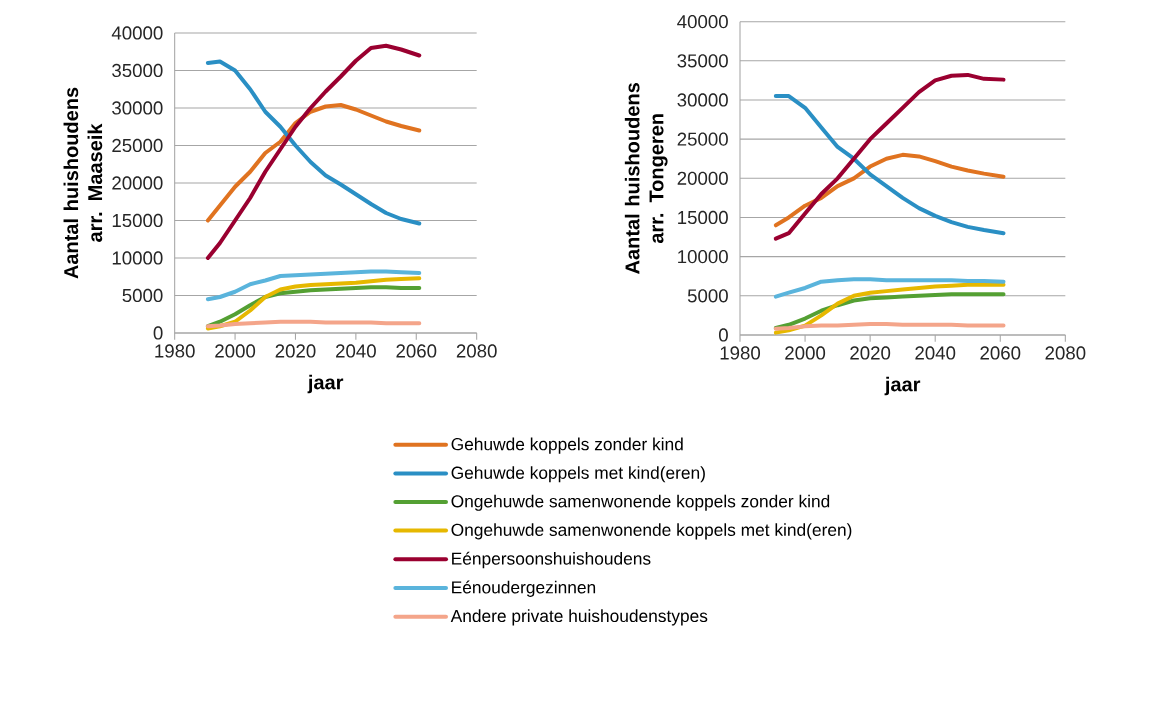  Describe the element at coordinates (578, 474) in the screenshot. I see `legend-label: Gehuwde koppels met kind(eren)` at that location.